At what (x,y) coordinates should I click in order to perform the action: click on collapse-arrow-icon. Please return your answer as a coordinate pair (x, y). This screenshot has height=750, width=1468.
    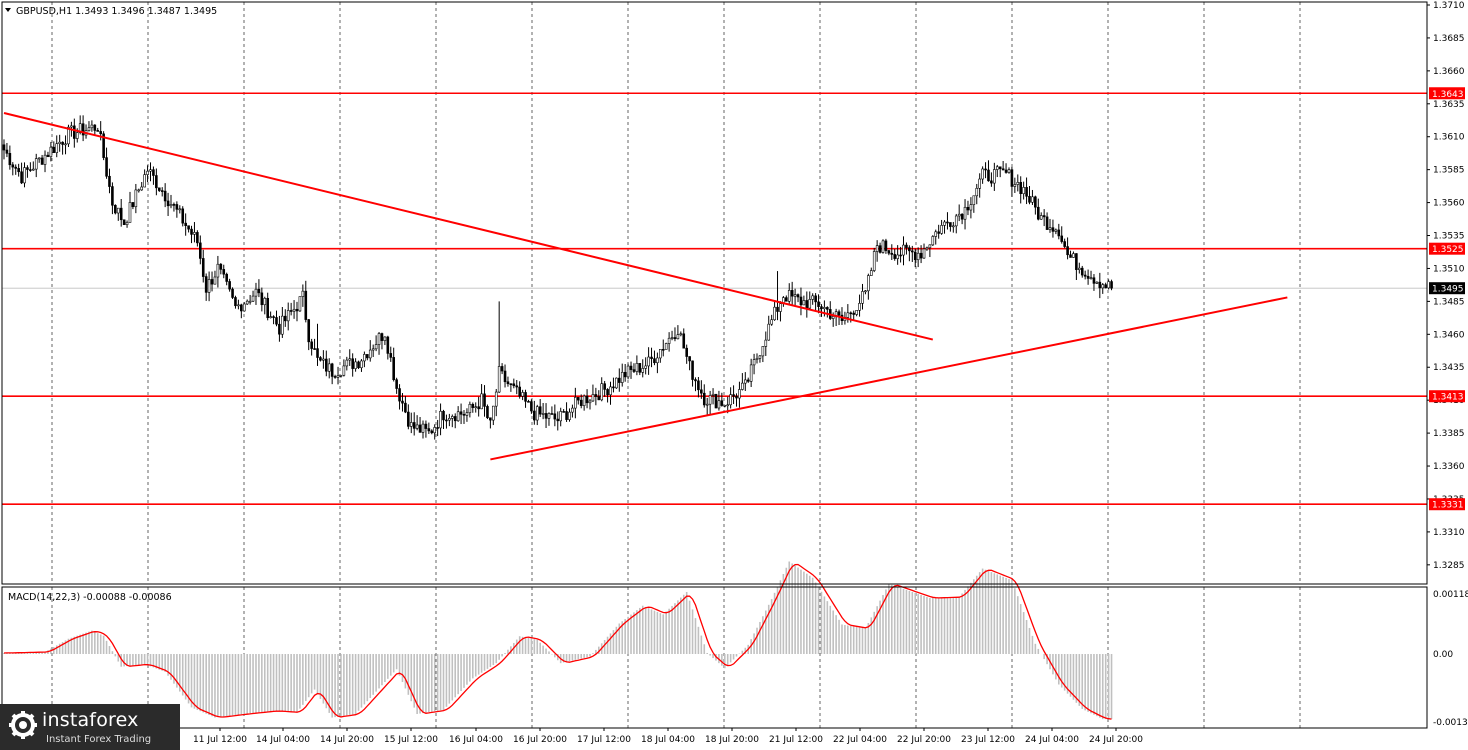
    Looking at the image, I should click on (8, 10).